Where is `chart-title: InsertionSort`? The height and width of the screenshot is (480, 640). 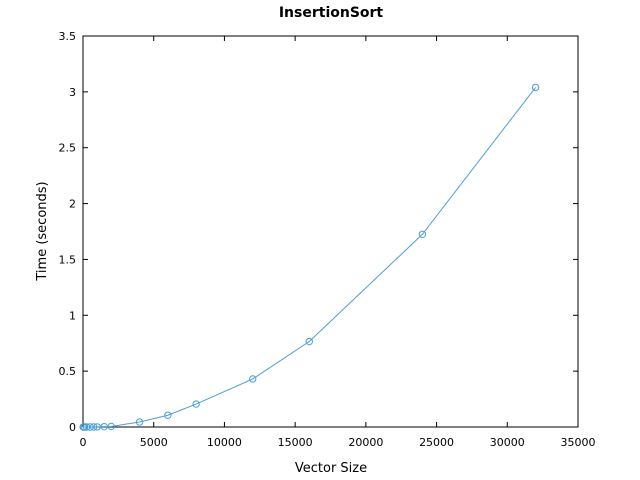
chart-title: InsertionSort is located at coordinates (331, 13).